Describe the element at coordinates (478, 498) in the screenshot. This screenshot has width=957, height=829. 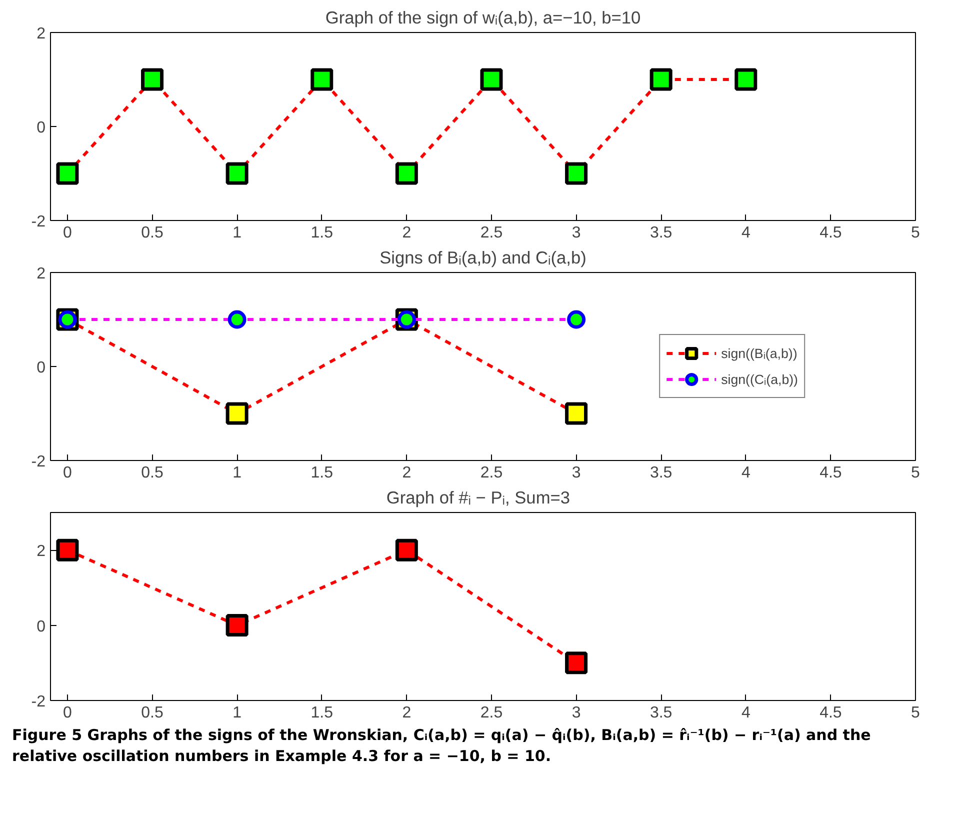
I see `chart-title: Graph of #ᵢ − Pᵢ, Sum=3` at that location.